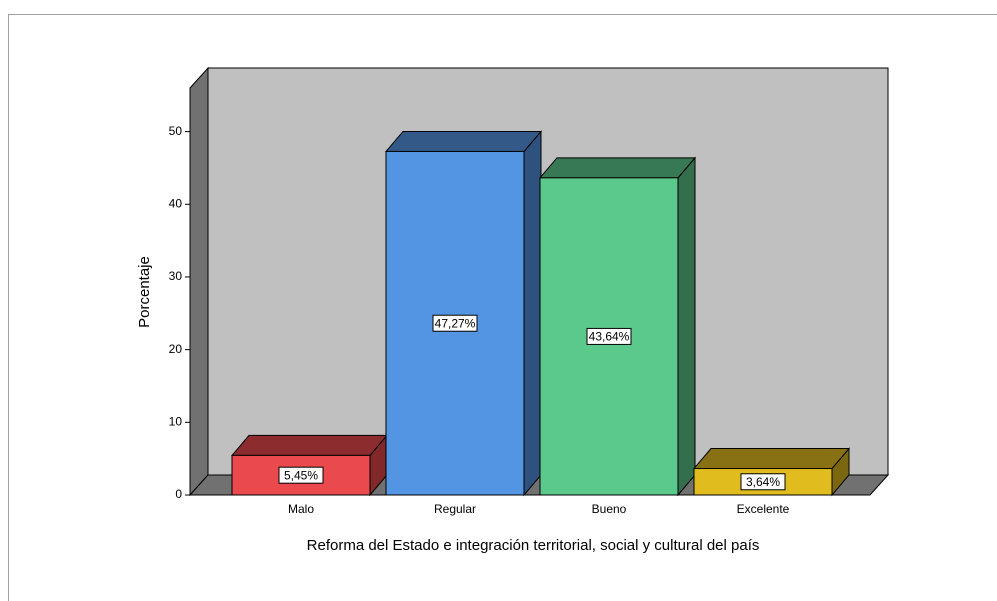 Image resolution: width=997 pixels, height=601 pixels. I want to click on x-tick-label: Malo, so click(301, 509).